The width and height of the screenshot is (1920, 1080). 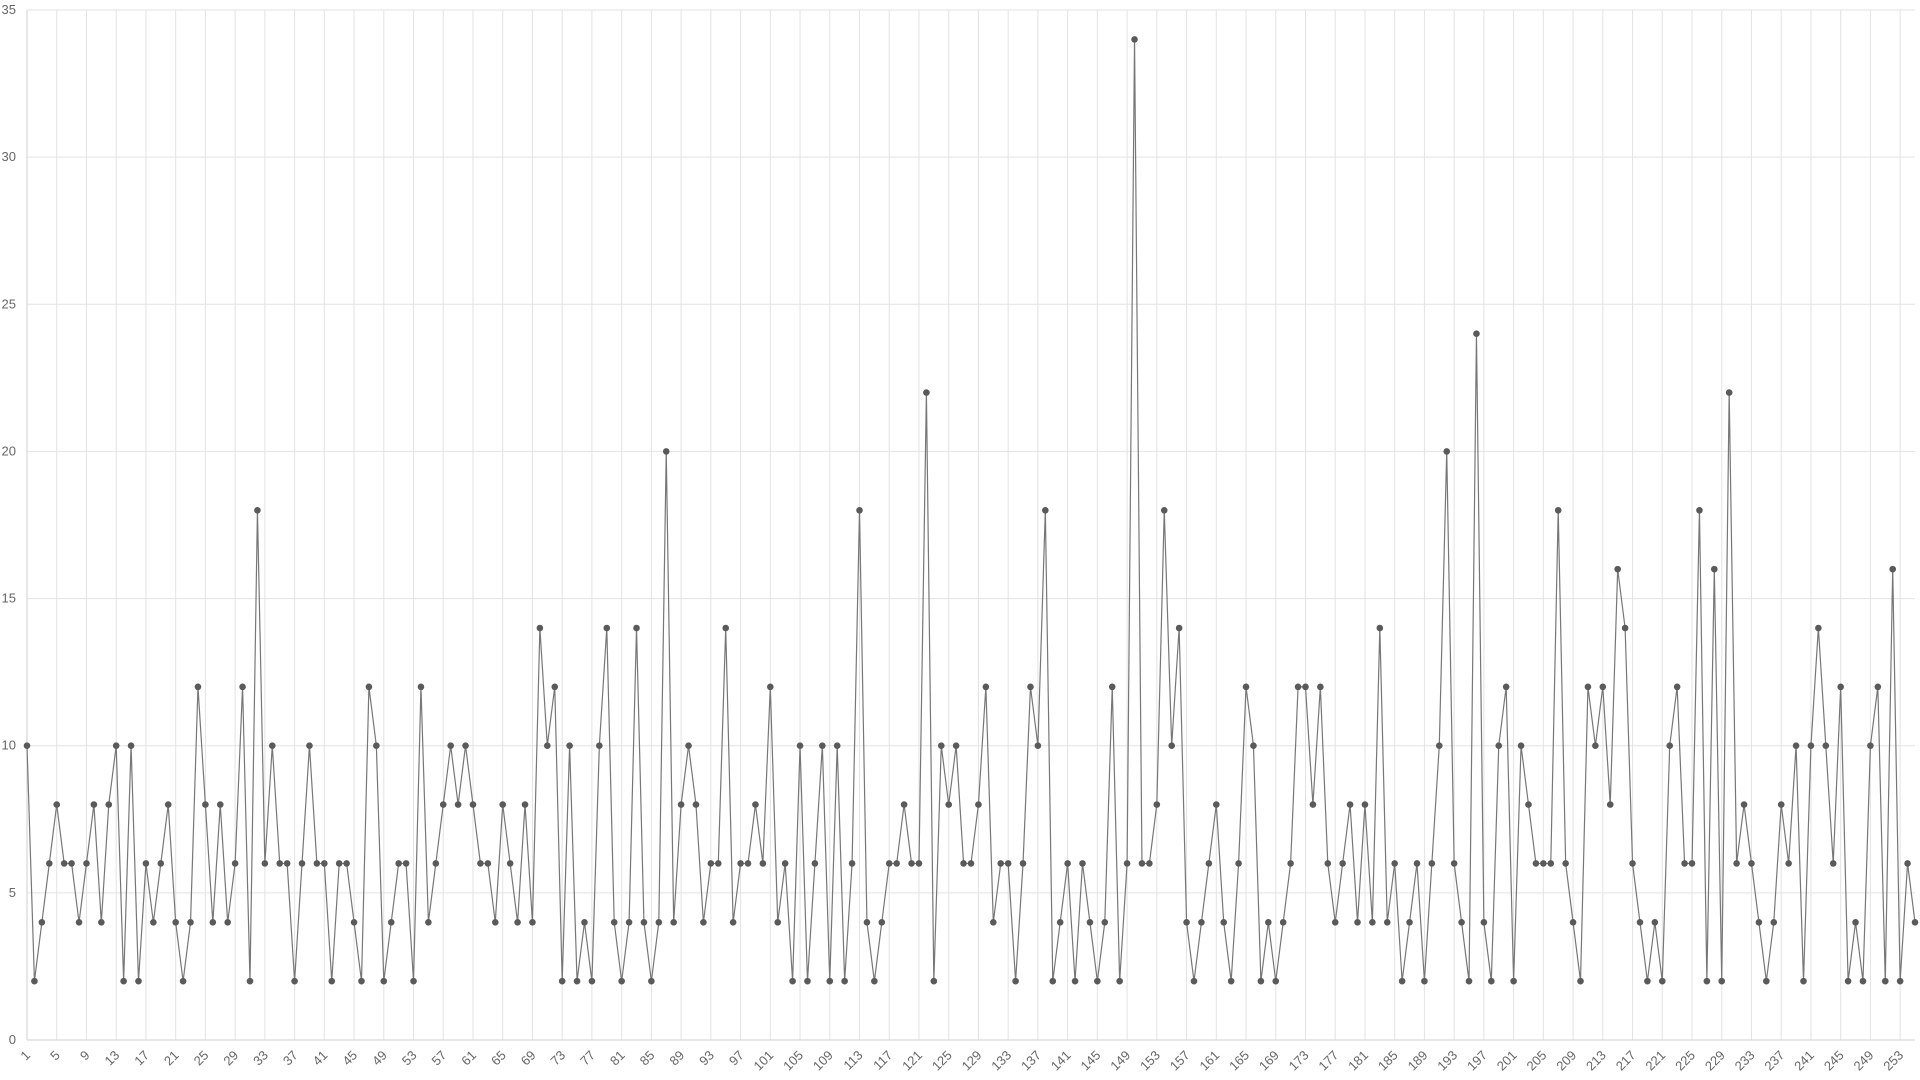 What do you see at coordinates (1447, 1061) in the screenshot?
I see `x-tick-label: 193` at bounding box center [1447, 1061].